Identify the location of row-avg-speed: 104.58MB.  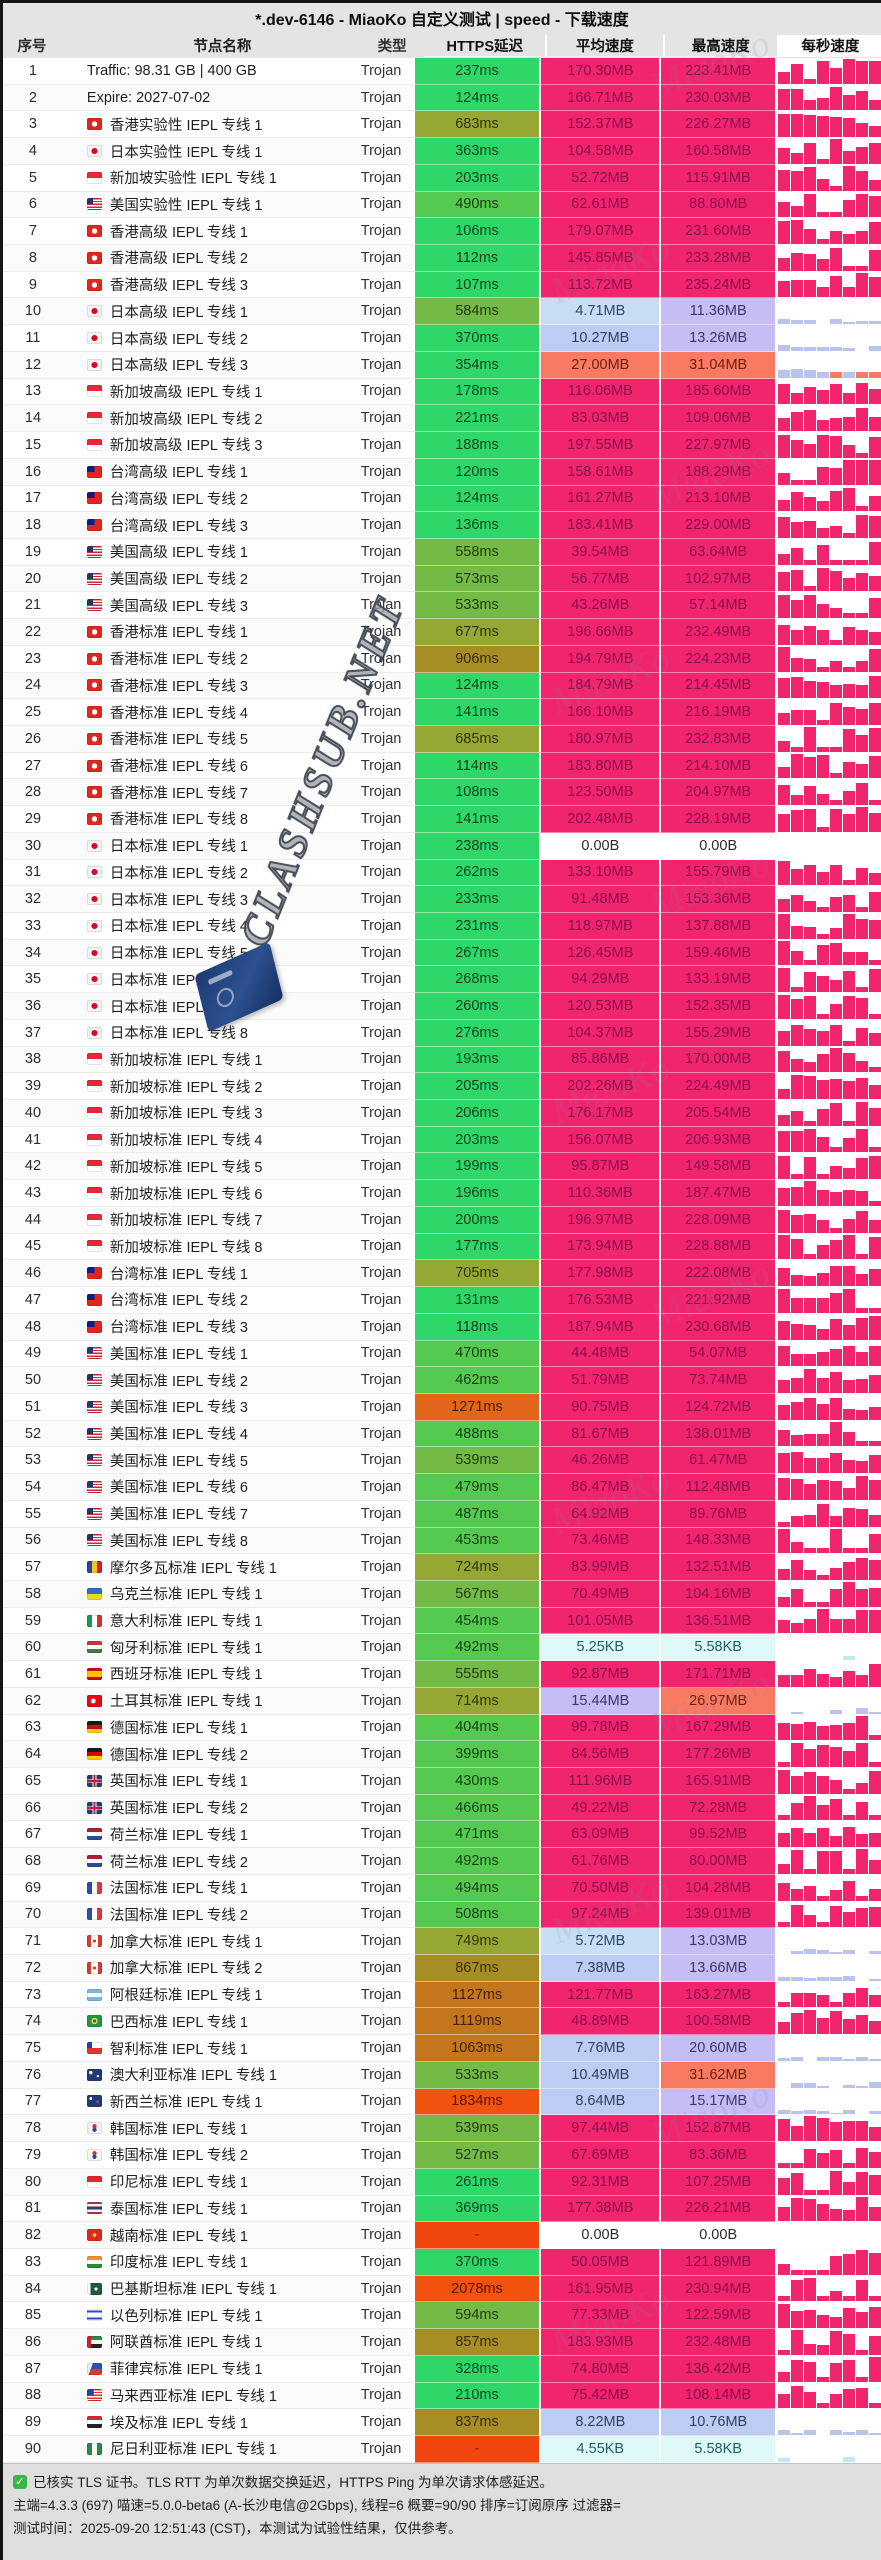
(599, 151).